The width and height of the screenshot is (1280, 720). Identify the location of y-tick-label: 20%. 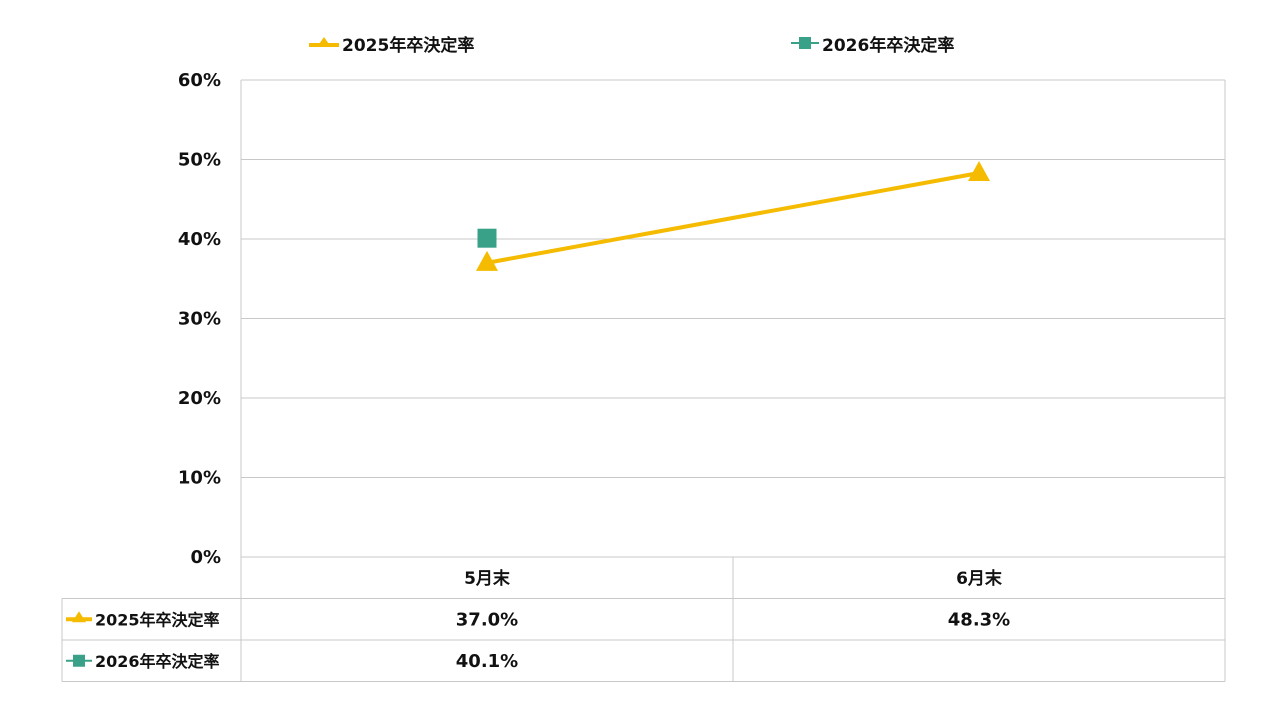
(199, 398).